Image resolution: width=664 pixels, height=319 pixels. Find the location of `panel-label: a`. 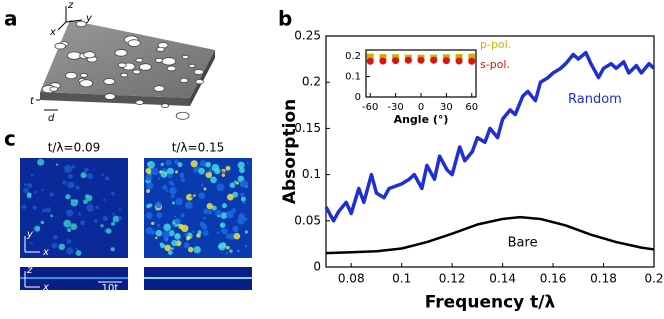

panel-label: a is located at coordinates (11, 19).